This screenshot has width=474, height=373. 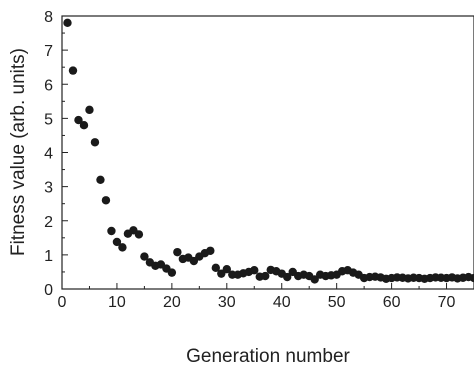 What do you see at coordinates (392, 302) in the screenshot?
I see `x-tick-label: 60` at bounding box center [392, 302].